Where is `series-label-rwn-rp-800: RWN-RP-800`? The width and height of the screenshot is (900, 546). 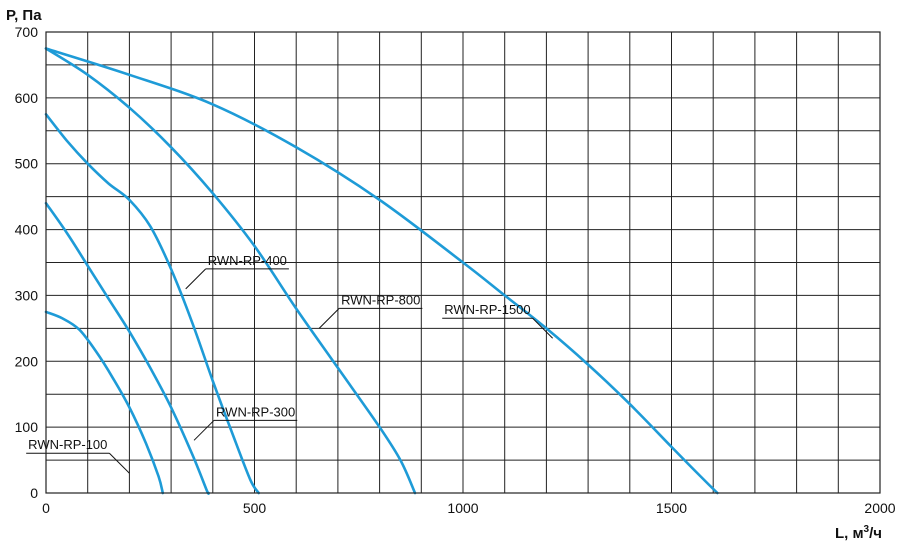
series-label-rwn-rp-800: RWN-RP-800 is located at coordinates (370, 310).